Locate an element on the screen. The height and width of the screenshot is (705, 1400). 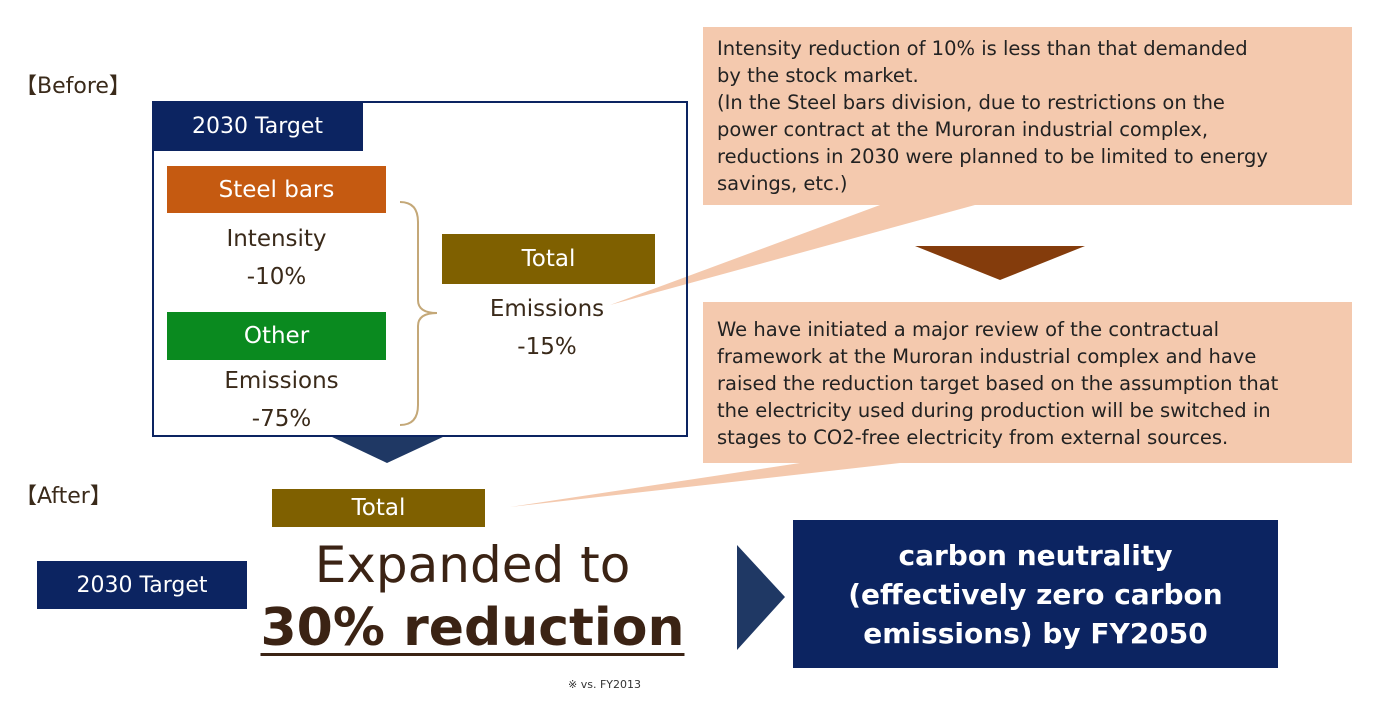
text-line: savings, etc.) is located at coordinates (782, 183).